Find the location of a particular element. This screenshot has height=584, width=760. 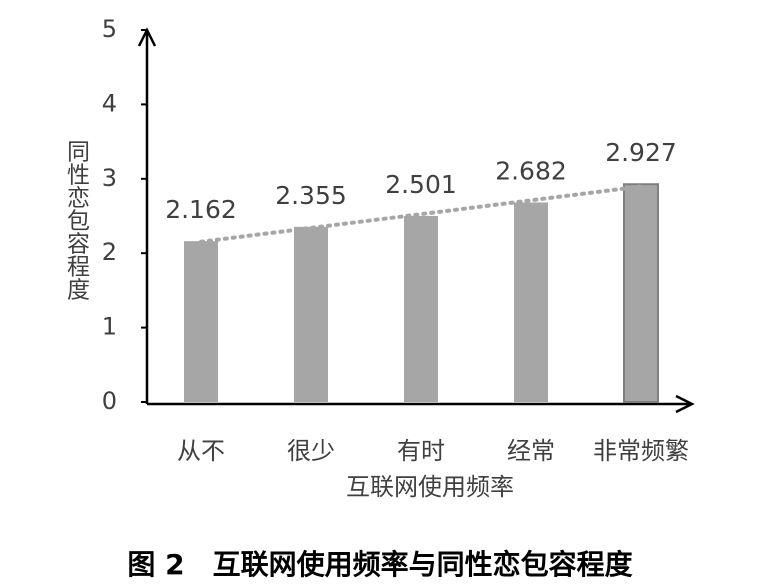

x-axis-title: 互联网使用频率 is located at coordinates (430, 487).